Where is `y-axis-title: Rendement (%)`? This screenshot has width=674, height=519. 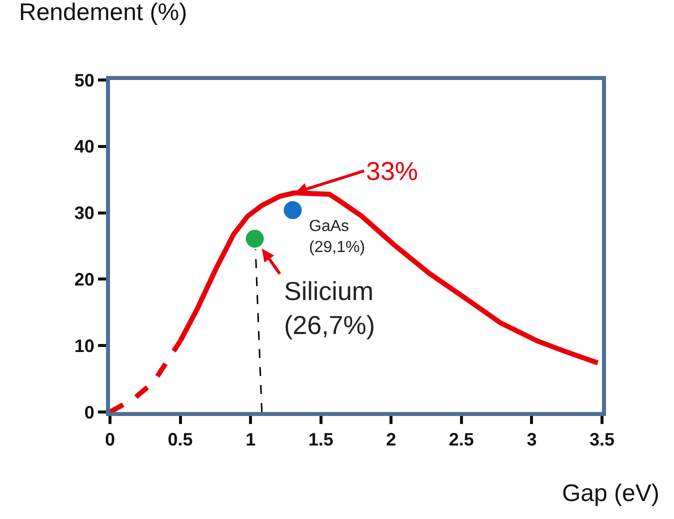
y-axis-title: Rendement (%) is located at coordinates (103, 13).